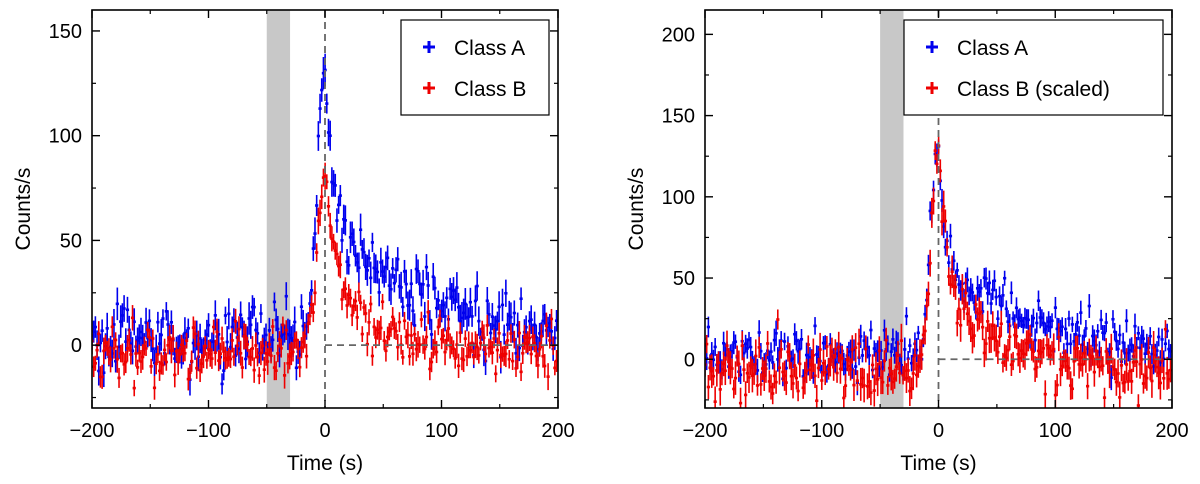 The width and height of the screenshot is (1200, 484). Describe the element at coordinates (821, 431) in the screenshot. I see `right-x-tick-label: −100` at that location.